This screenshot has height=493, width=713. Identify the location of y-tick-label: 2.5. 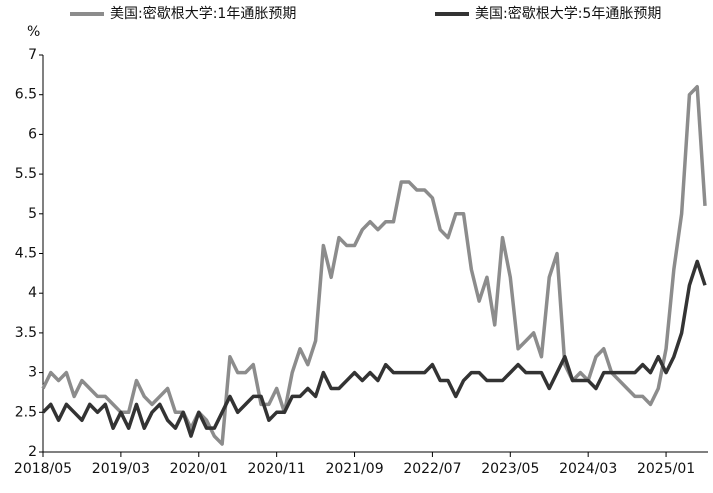
(26, 412).